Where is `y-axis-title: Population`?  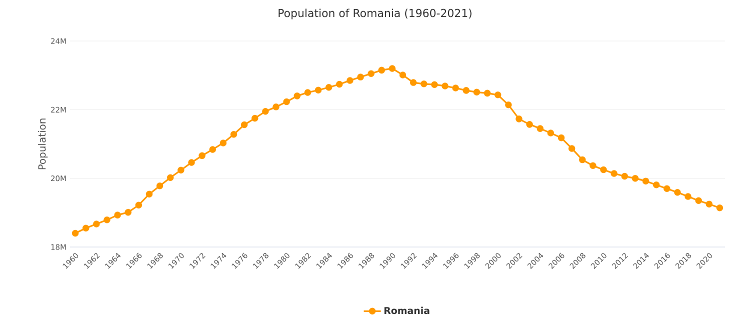 y-axis-title: Population is located at coordinates (43, 144).